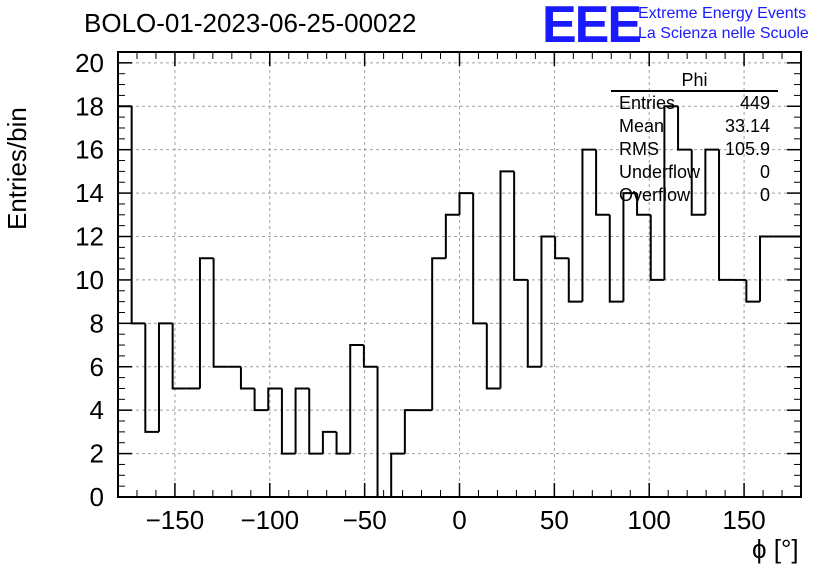 This screenshot has height=572, width=836. What do you see at coordinates (655, 195) in the screenshot?
I see `stats-label: Overflow` at bounding box center [655, 195].